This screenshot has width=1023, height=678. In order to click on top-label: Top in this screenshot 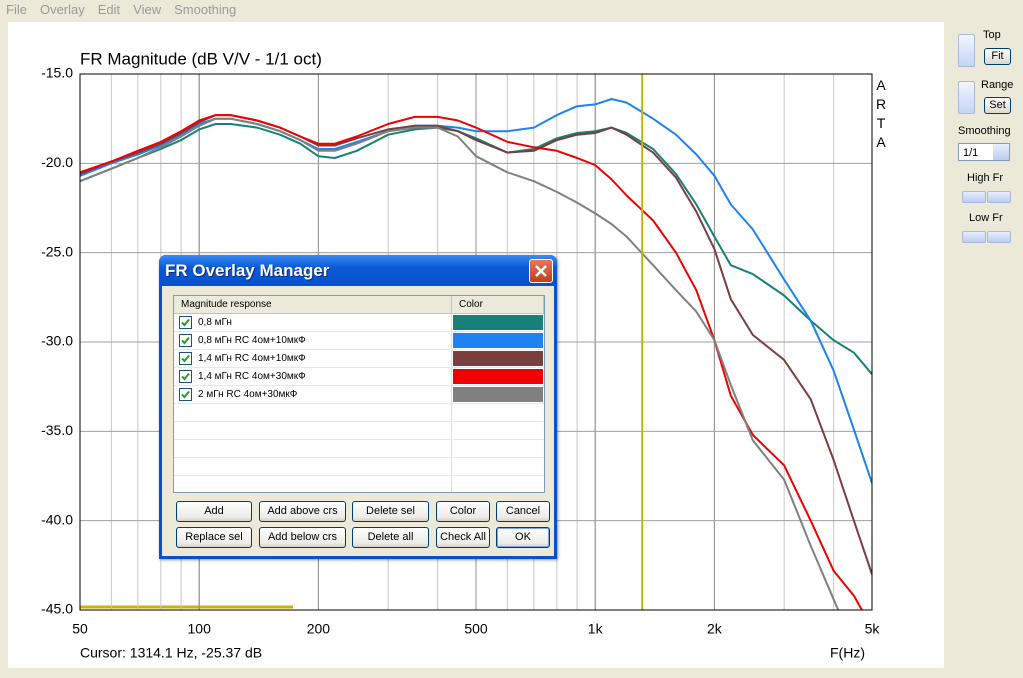, I will do `click(992, 35)`.